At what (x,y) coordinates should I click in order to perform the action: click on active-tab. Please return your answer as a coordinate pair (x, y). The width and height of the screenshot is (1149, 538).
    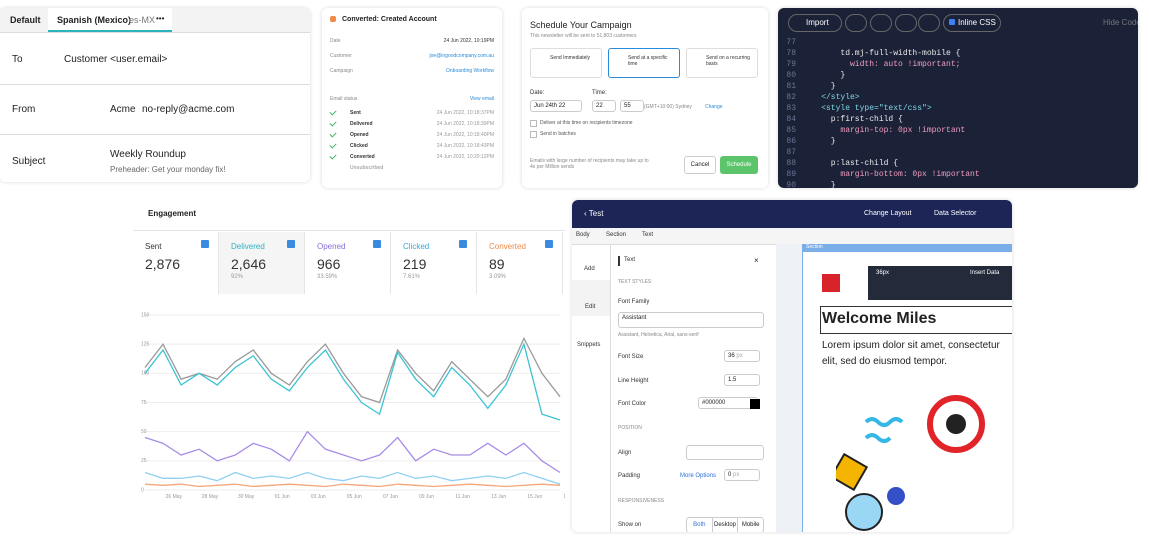
    Looking at the image, I should click on (110, 20).